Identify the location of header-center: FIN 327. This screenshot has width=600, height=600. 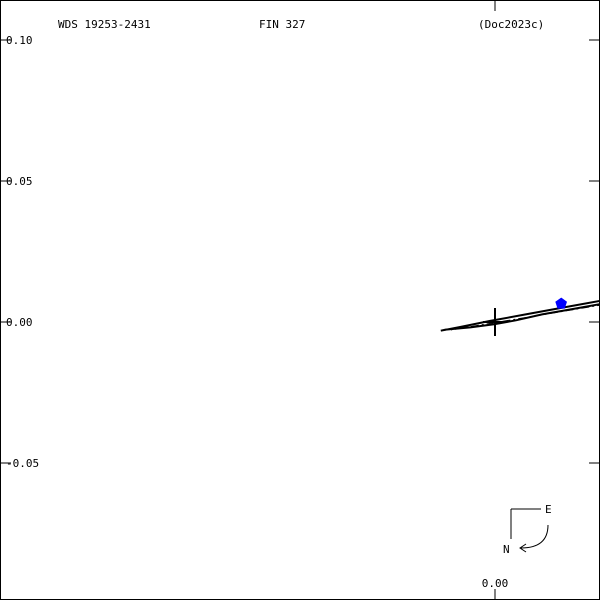
(282, 24).